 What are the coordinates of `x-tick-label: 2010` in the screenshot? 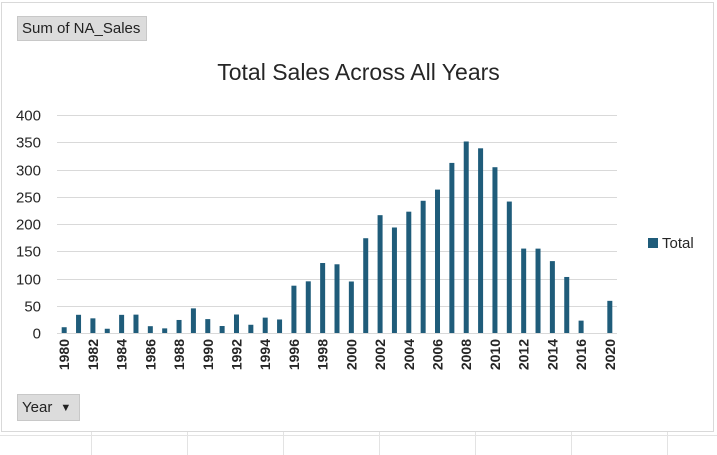 It's located at (495, 354).